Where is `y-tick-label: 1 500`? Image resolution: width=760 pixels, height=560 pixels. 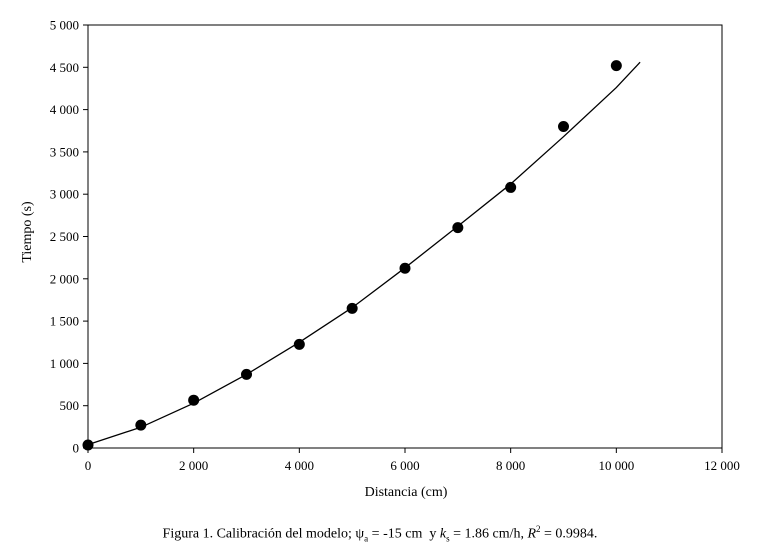 y-tick-label: 1 500 is located at coordinates (64, 321).